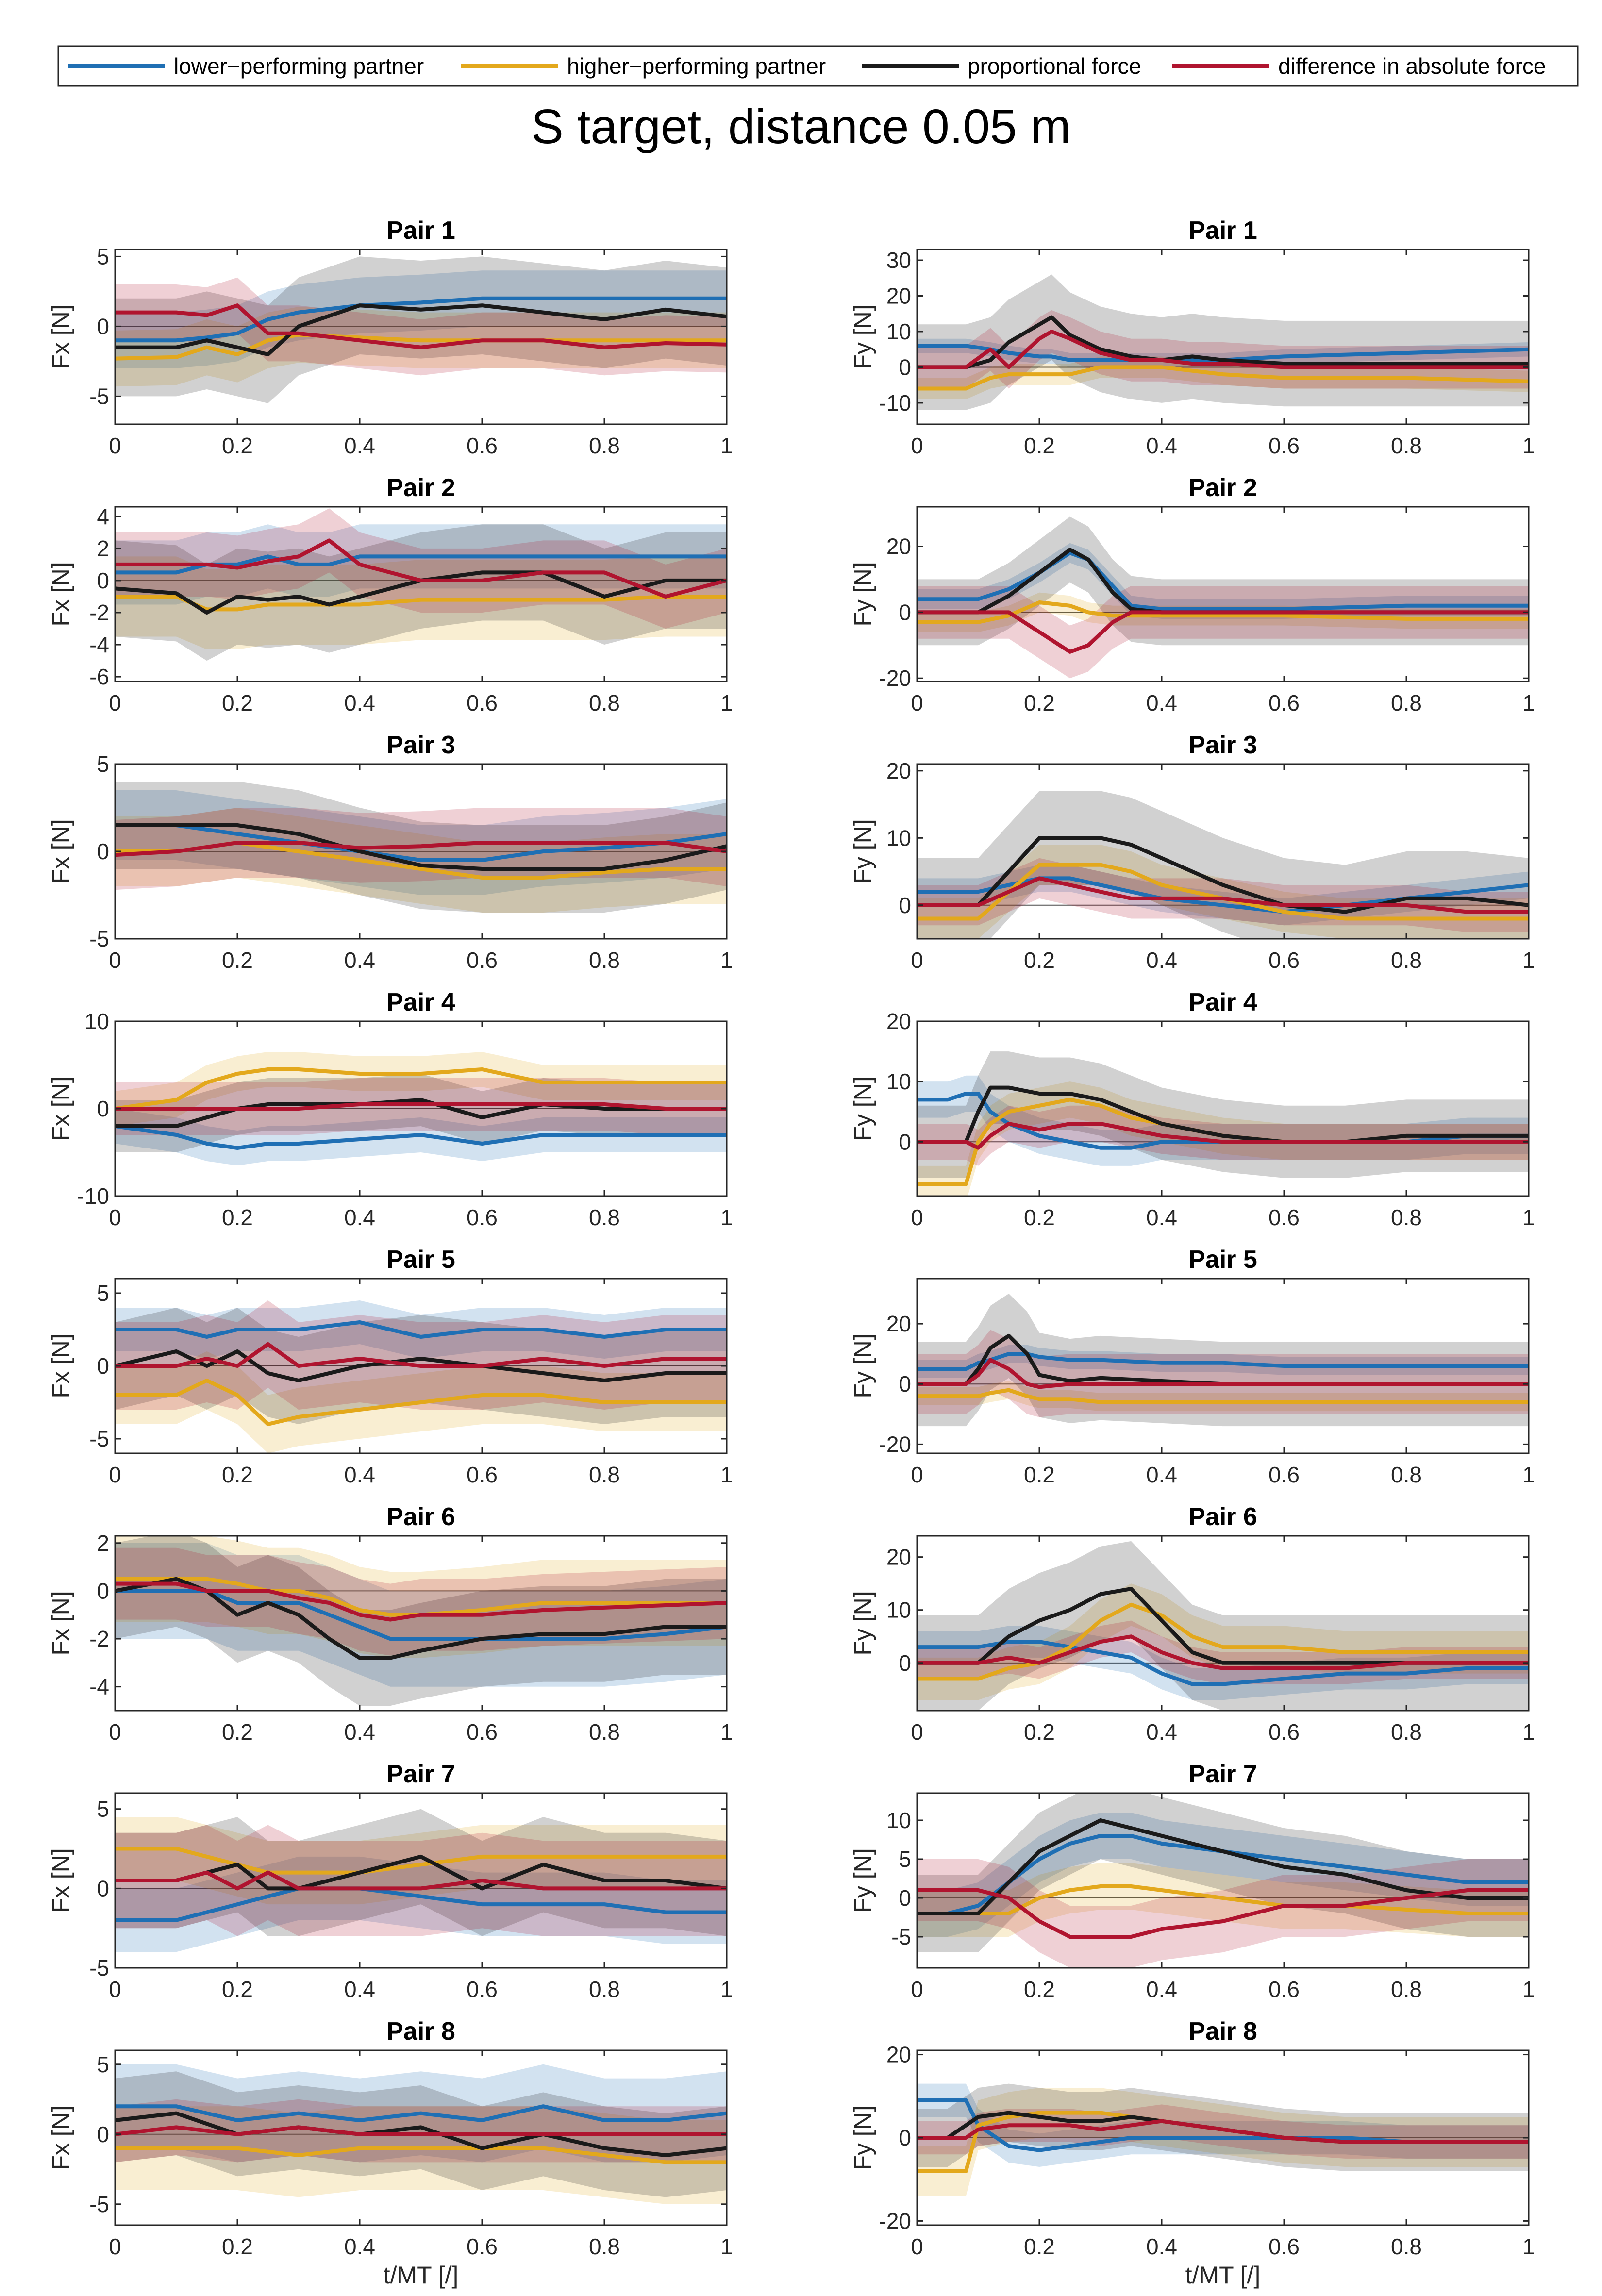 The image size is (1602, 2296). I want to click on legend-label: higher−performing partner, so click(697, 66).